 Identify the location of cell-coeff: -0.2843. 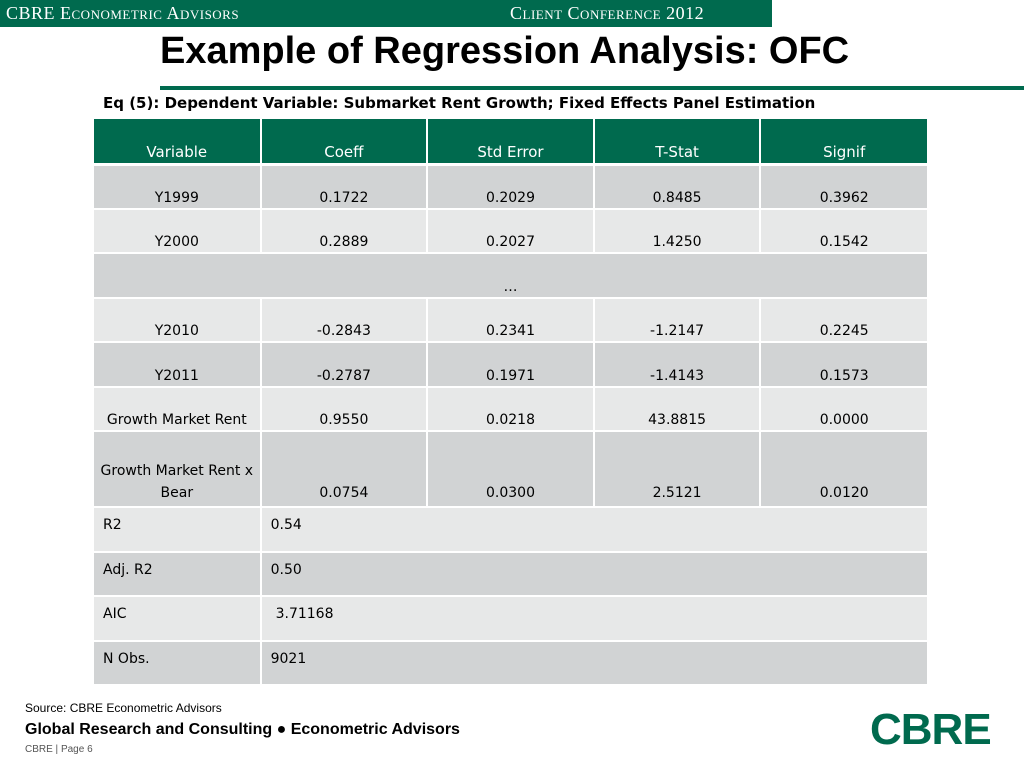
(344, 320).